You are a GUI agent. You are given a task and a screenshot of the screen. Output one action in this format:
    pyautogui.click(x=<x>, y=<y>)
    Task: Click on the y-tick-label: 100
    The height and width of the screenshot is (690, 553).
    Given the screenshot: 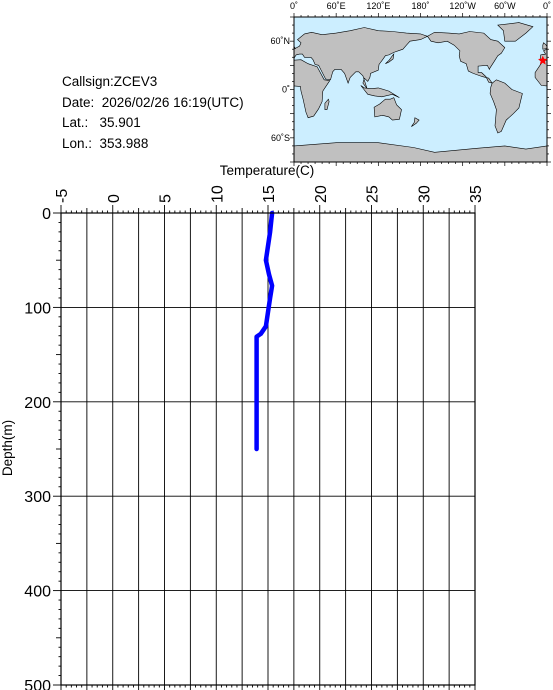 What is the action you would take?
    pyautogui.click(x=37, y=308)
    